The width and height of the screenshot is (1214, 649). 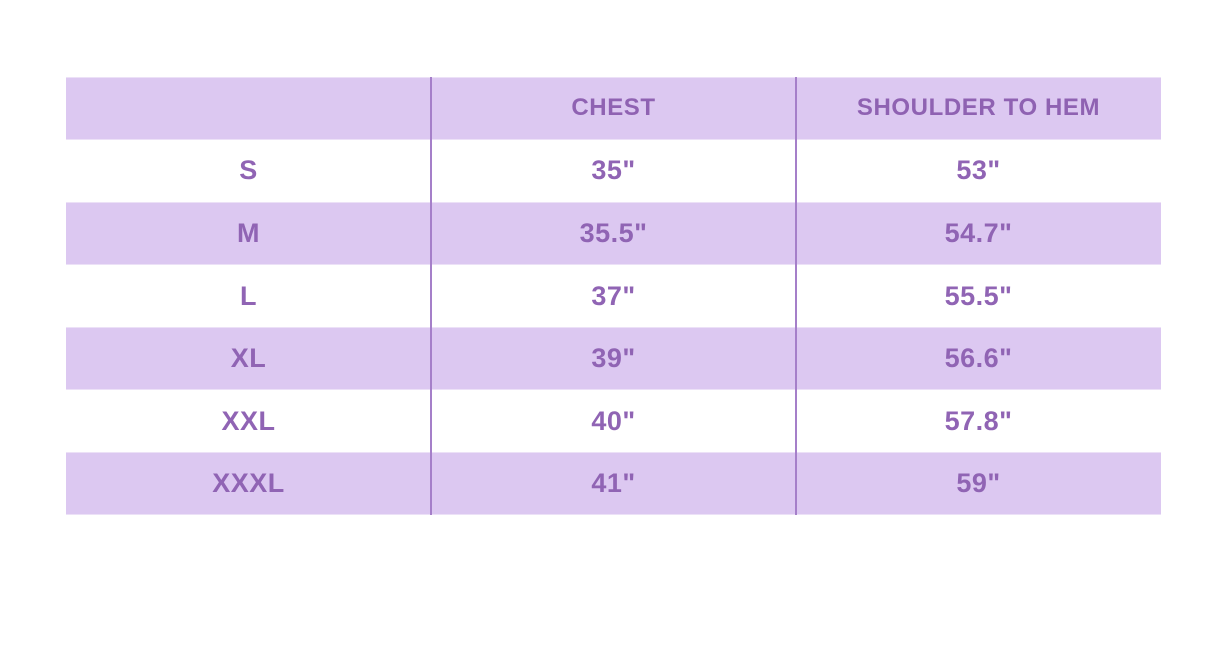 I want to click on size-label: L, so click(x=248, y=295).